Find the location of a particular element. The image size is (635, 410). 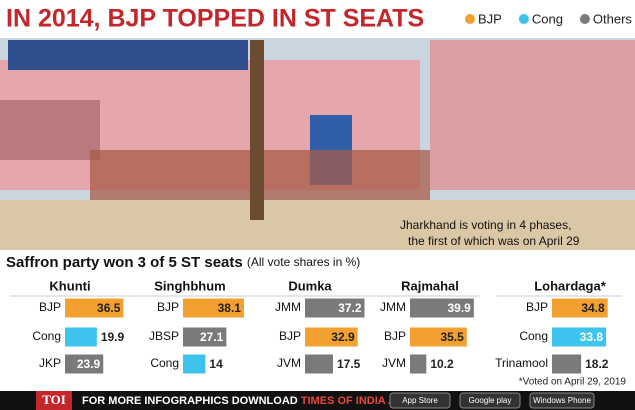

category-label: JBSP is located at coordinates (164, 336).